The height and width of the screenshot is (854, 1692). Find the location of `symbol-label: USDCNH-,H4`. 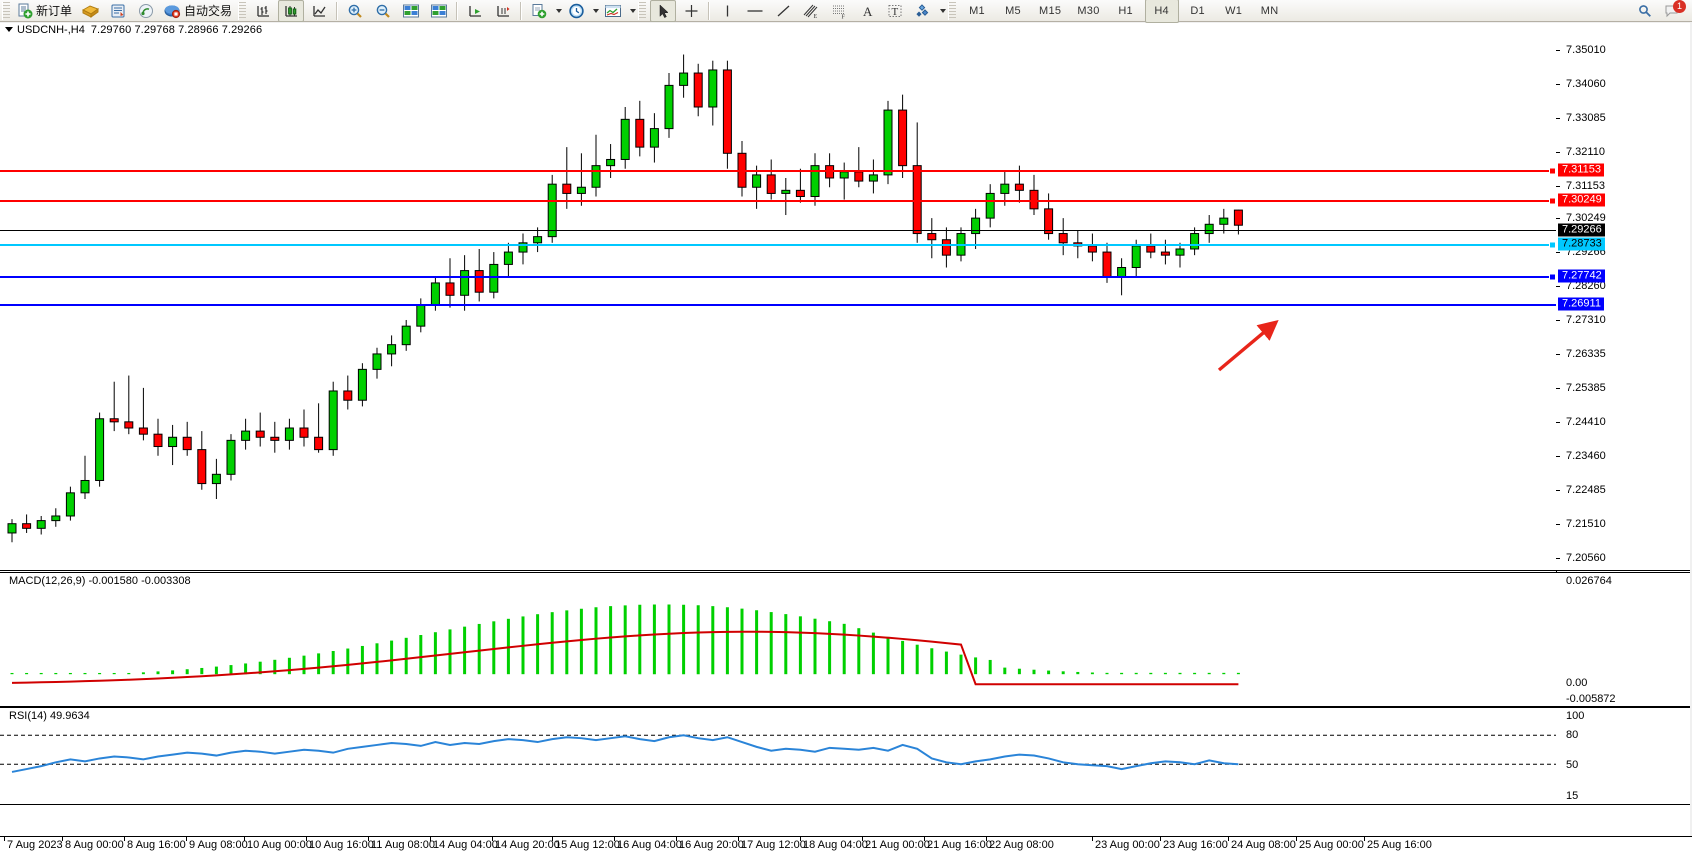

symbol-label: USDCNH-,H4 is located at coordinates (51, 29).